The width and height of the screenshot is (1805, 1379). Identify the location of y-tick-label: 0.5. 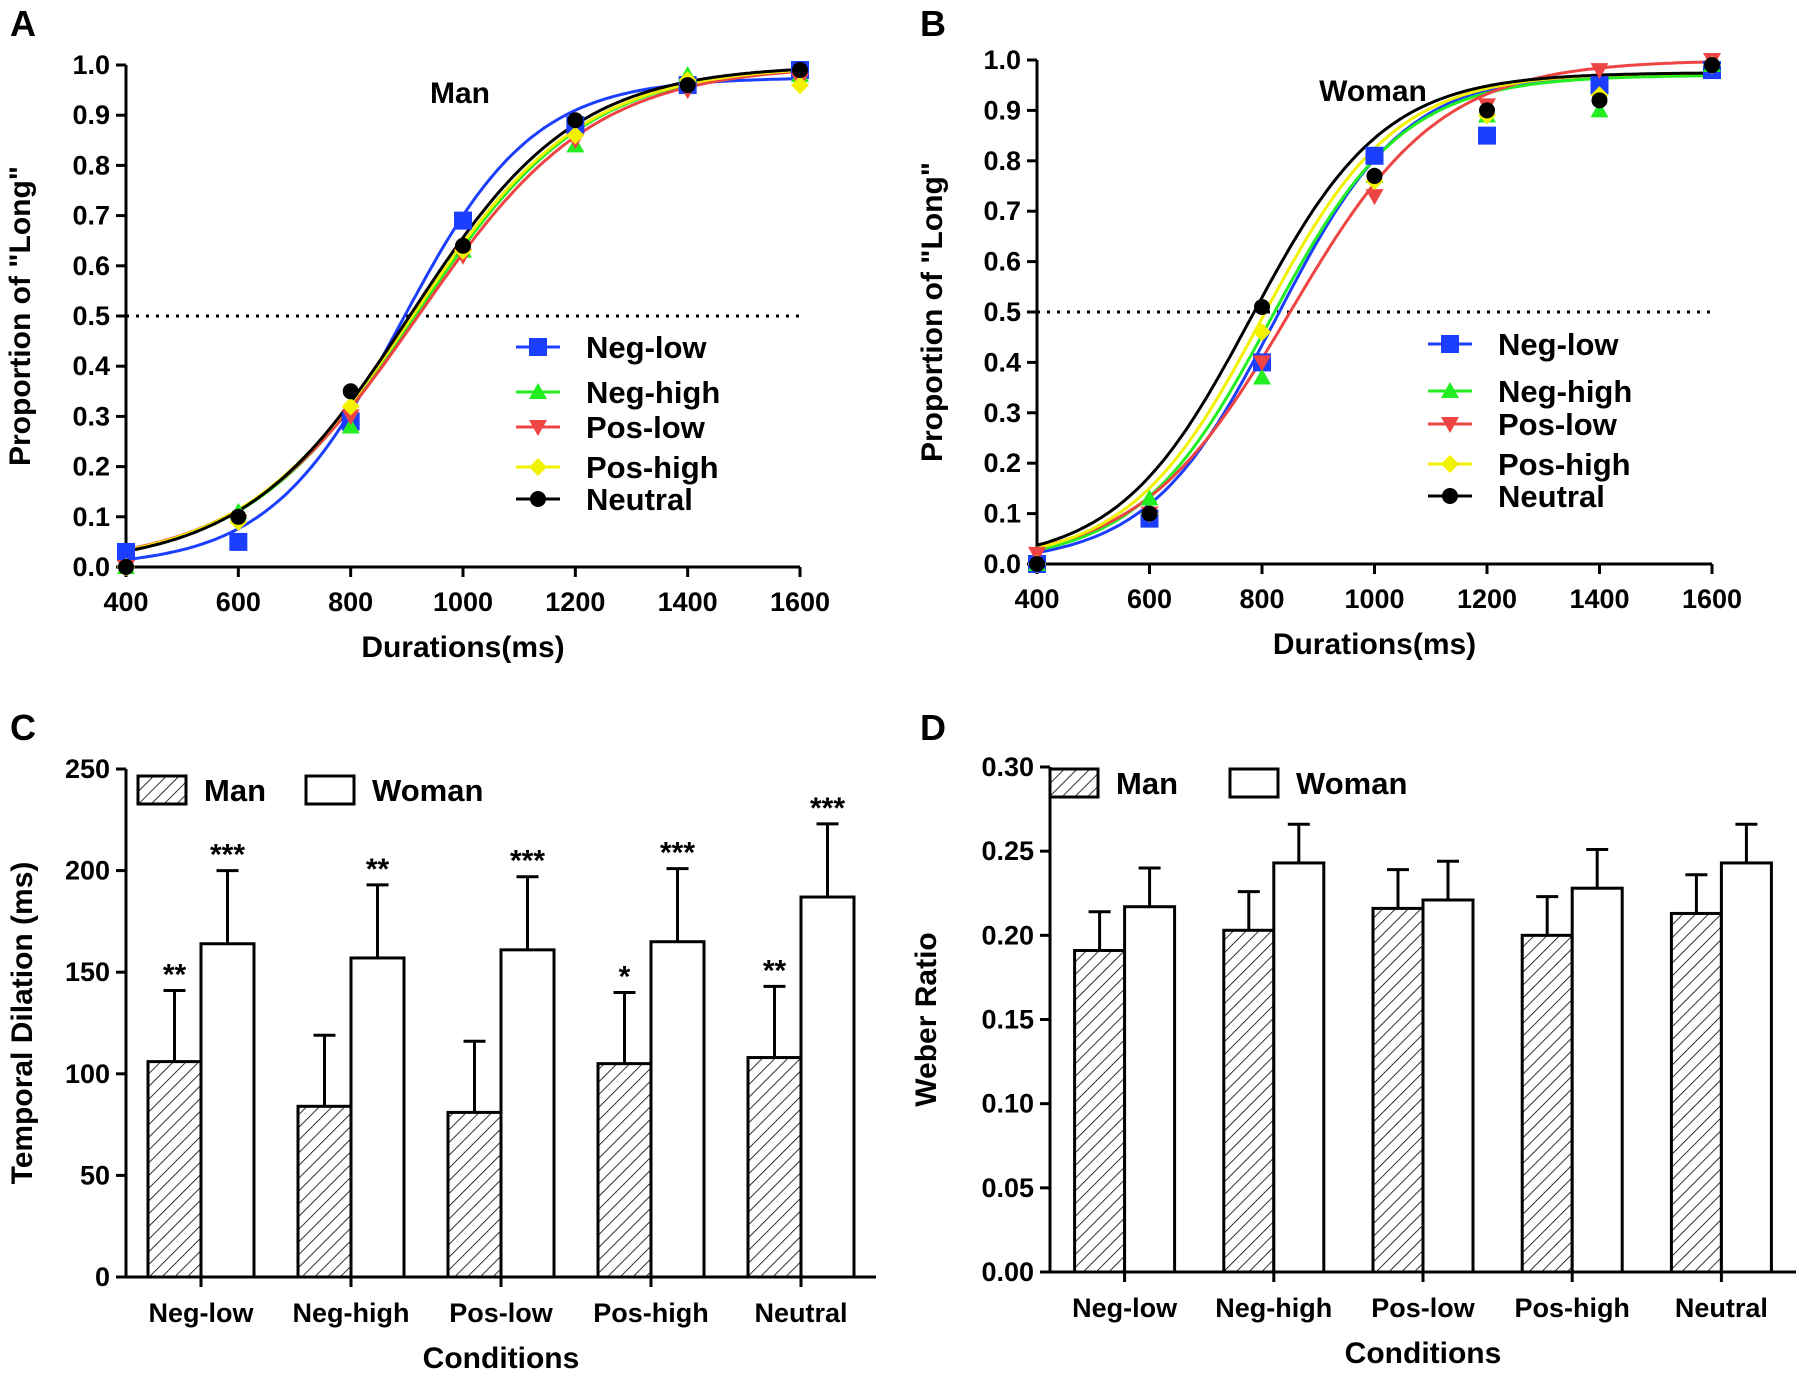
(91, 316).